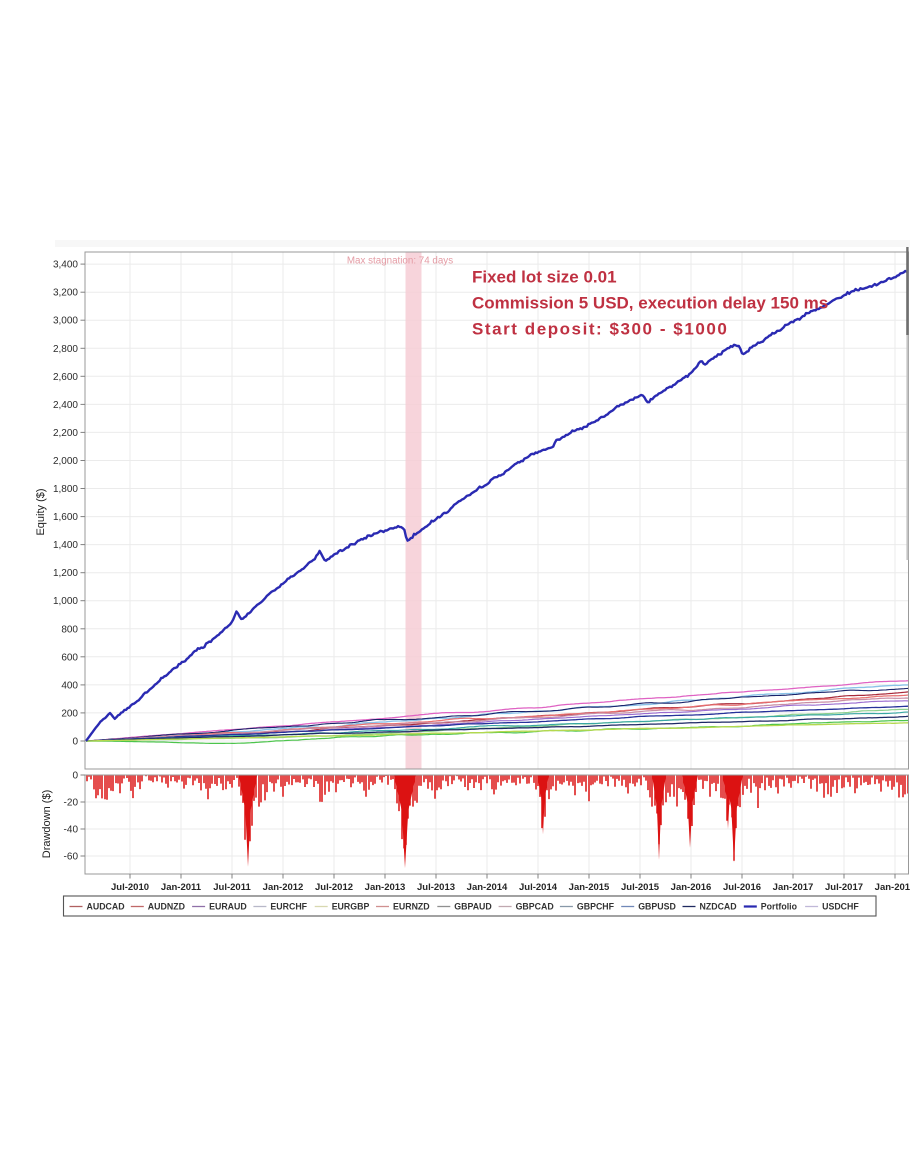 The image size is (910, 1160). Describe the element at coordinates (65, 377) in the screenshot. I see `svg-text: 2,600` at that location.